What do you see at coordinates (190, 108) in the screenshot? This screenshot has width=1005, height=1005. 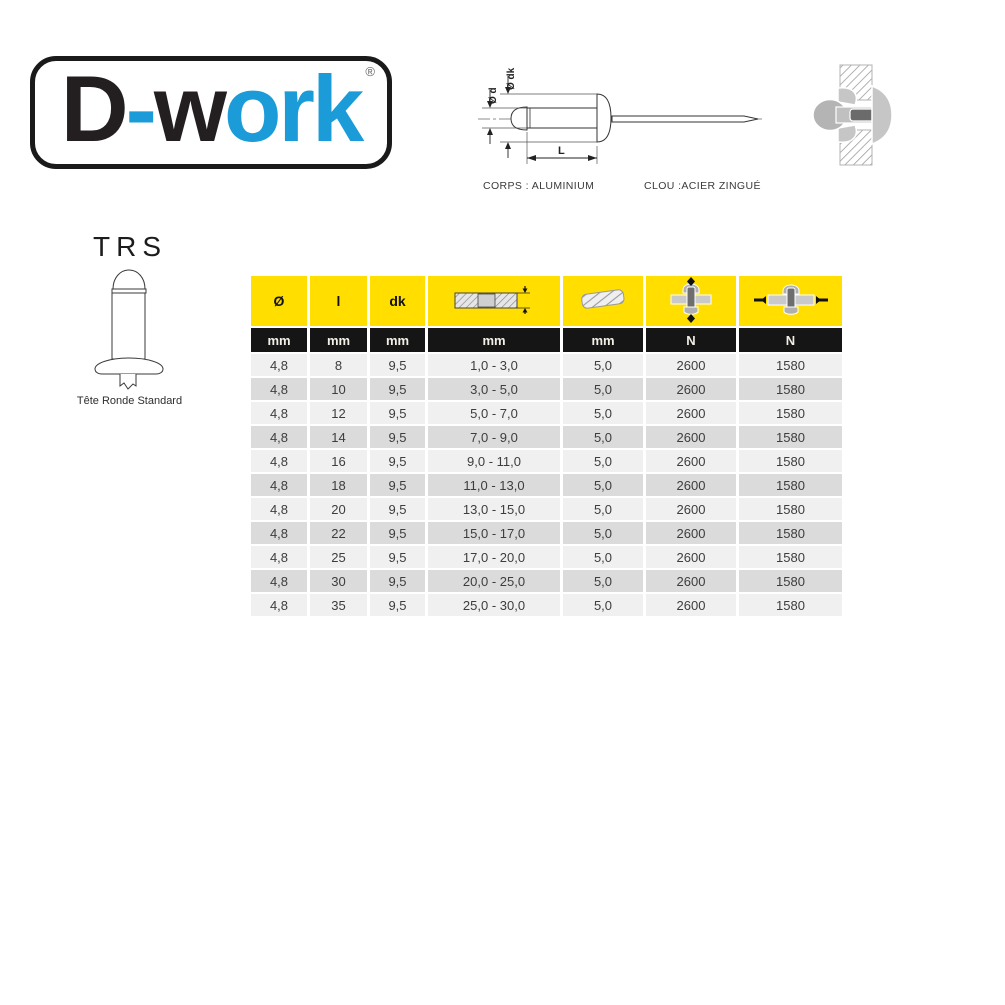 I see `logo-segment: w` at bounding box center [190, 108].